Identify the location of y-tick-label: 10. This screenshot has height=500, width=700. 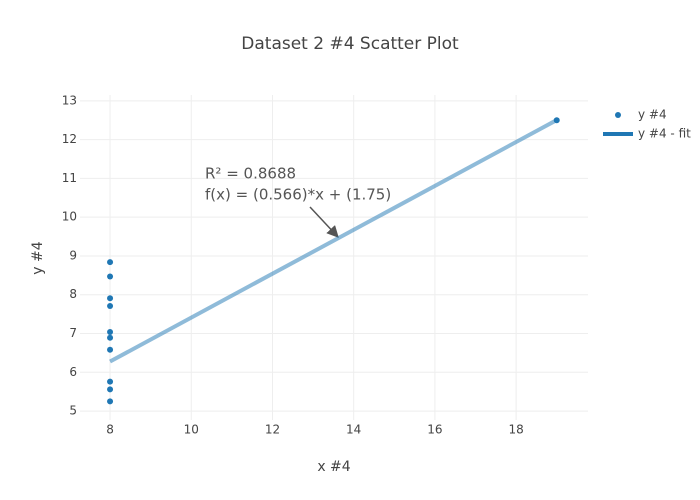
(69, 217).